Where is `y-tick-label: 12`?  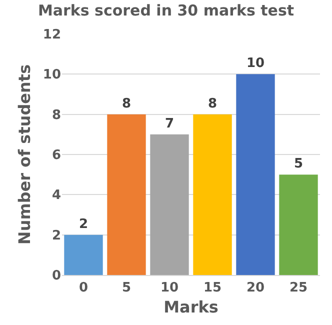
y-tick-label: 12 is located at coordinates (51, 35).